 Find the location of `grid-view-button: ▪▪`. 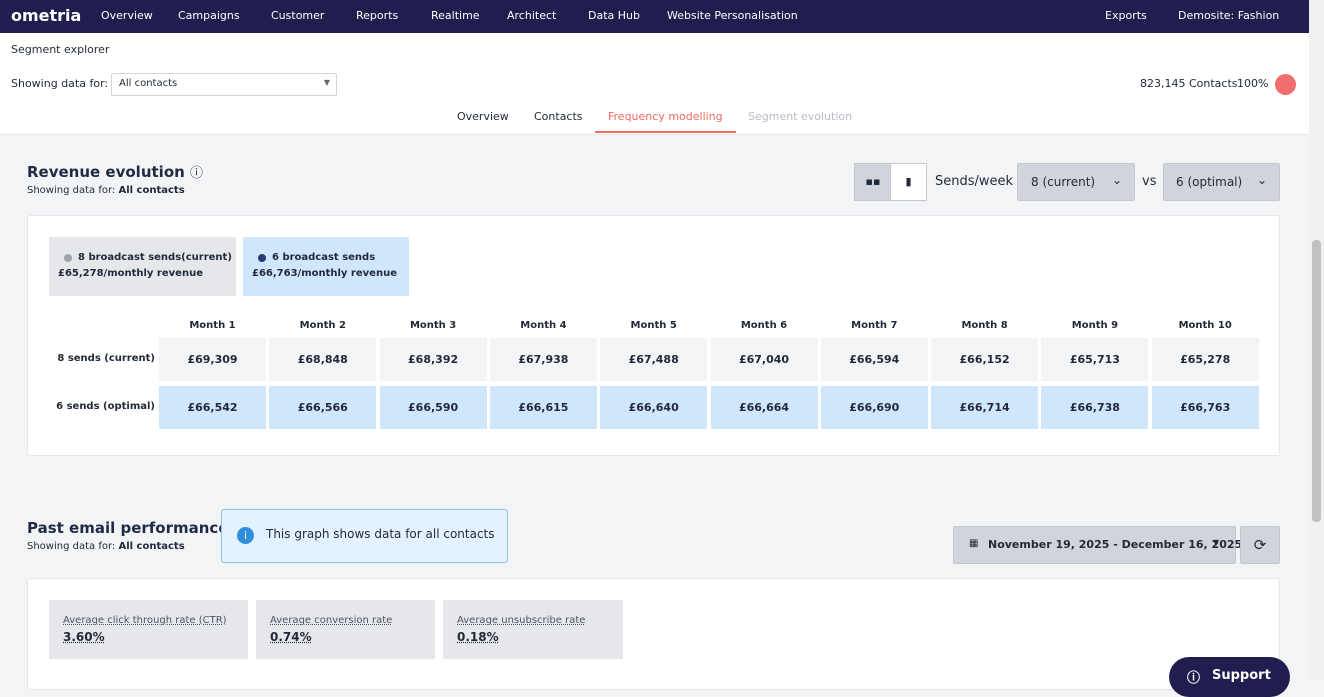

grid-view-button: ▪▪ is located at coordinates (873, 182).